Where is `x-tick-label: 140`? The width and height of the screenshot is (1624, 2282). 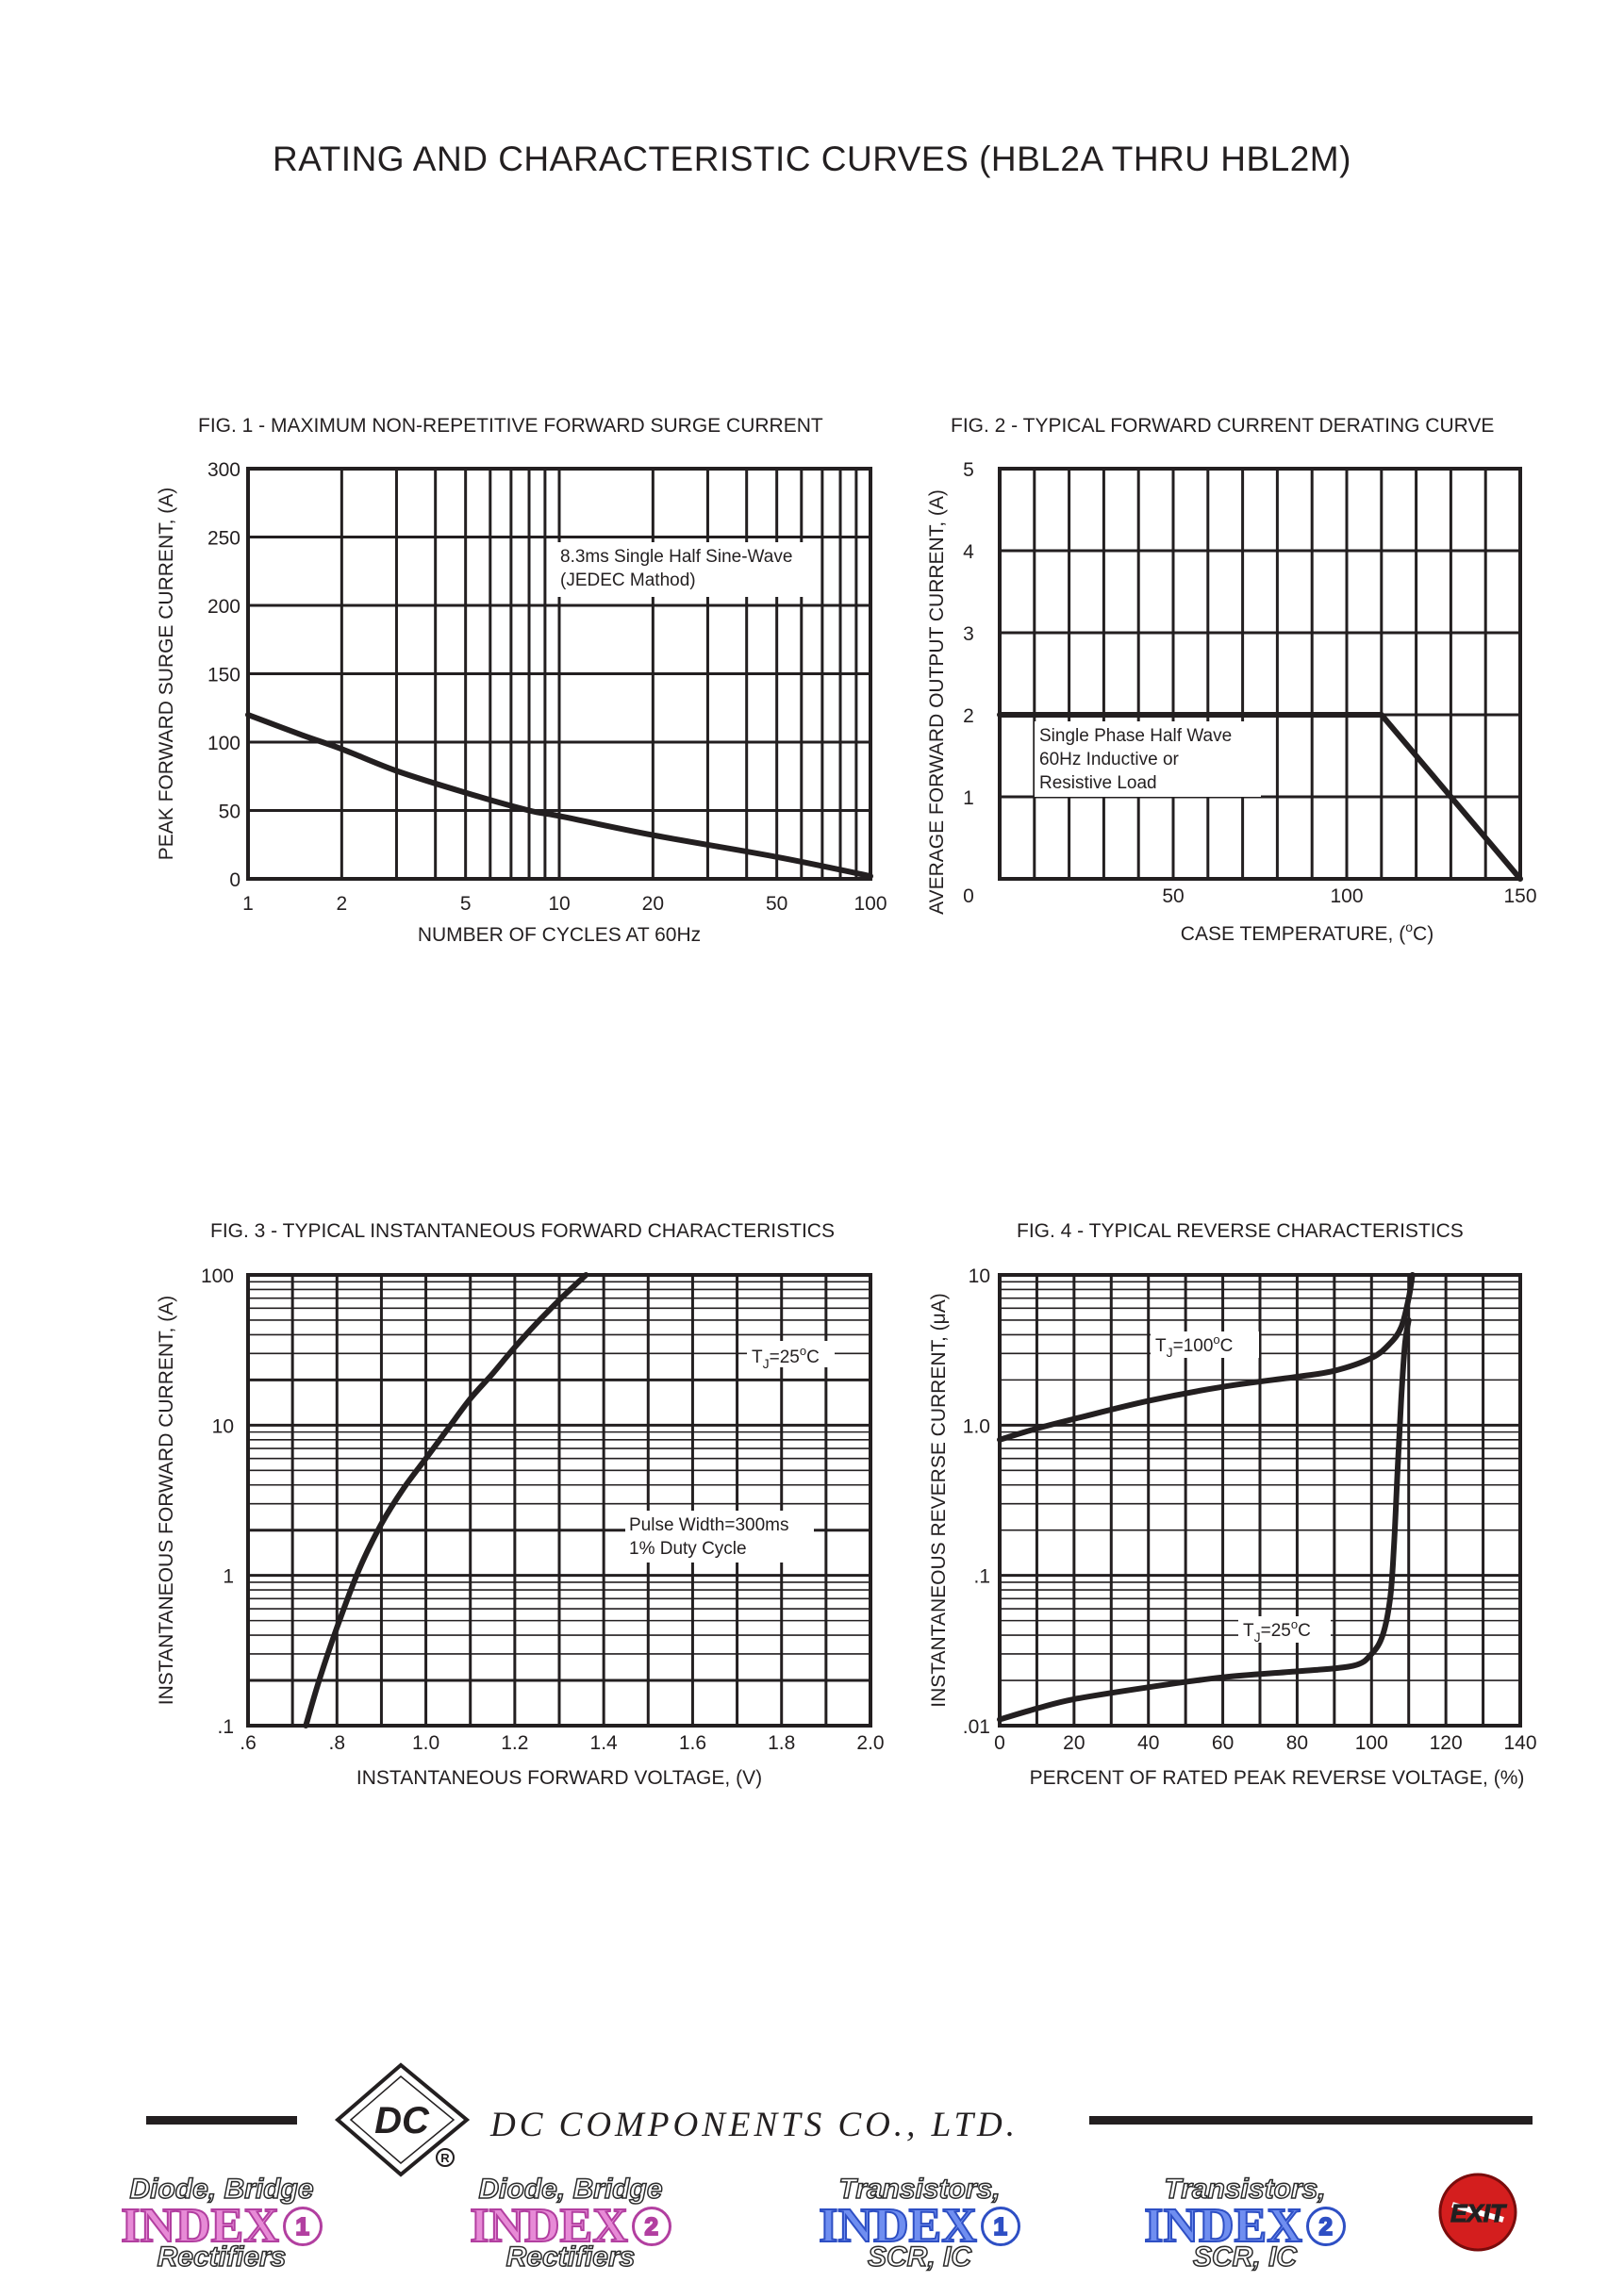
x-tick-label: 140 is located at coordinates (1519, 1743).